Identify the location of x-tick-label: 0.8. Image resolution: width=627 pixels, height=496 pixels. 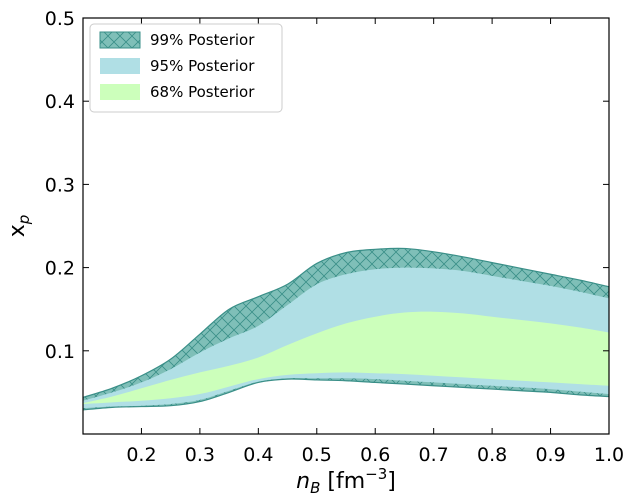
(492, 455).